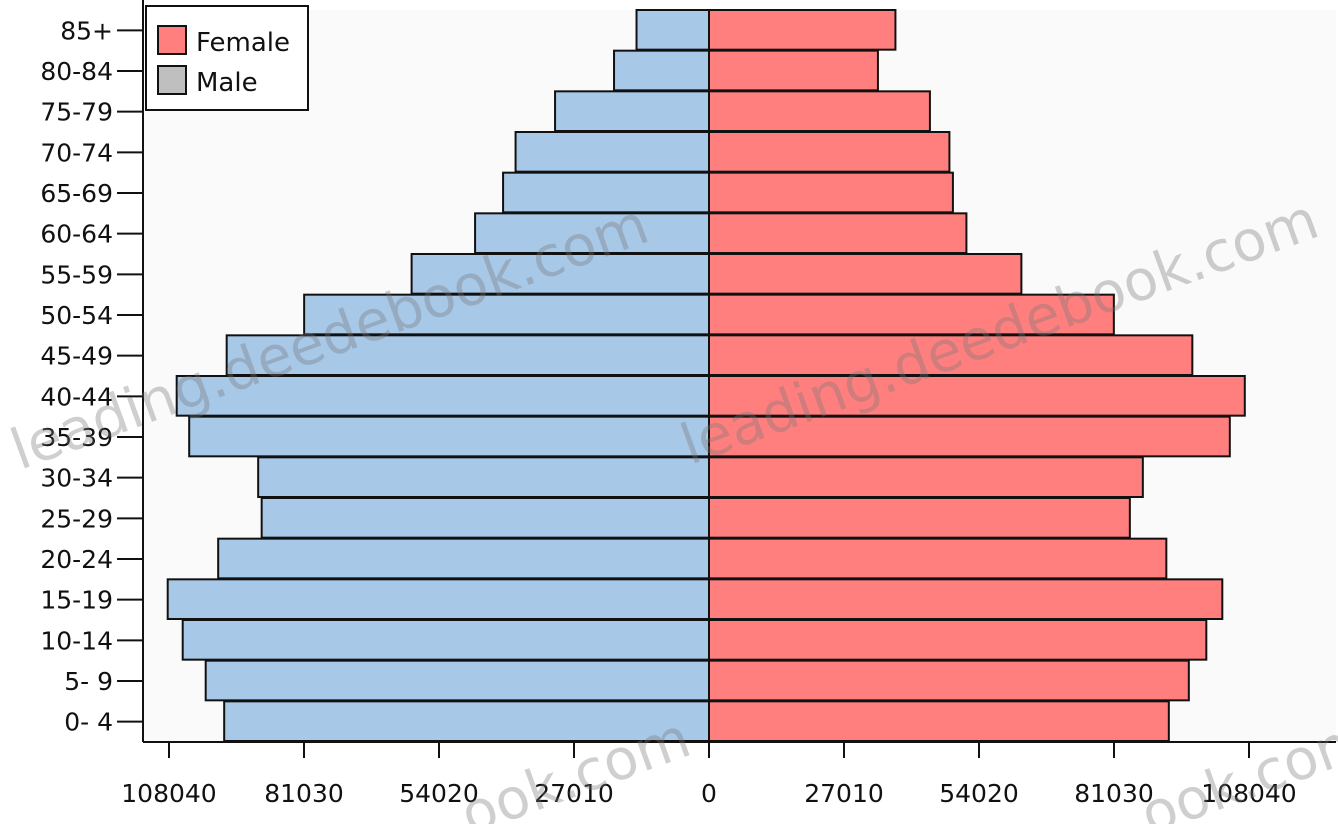  What do you see at coordinates (243, 43) in the screenshot?
I see `legend-label-female: Female` at bounding box center [243, 43].